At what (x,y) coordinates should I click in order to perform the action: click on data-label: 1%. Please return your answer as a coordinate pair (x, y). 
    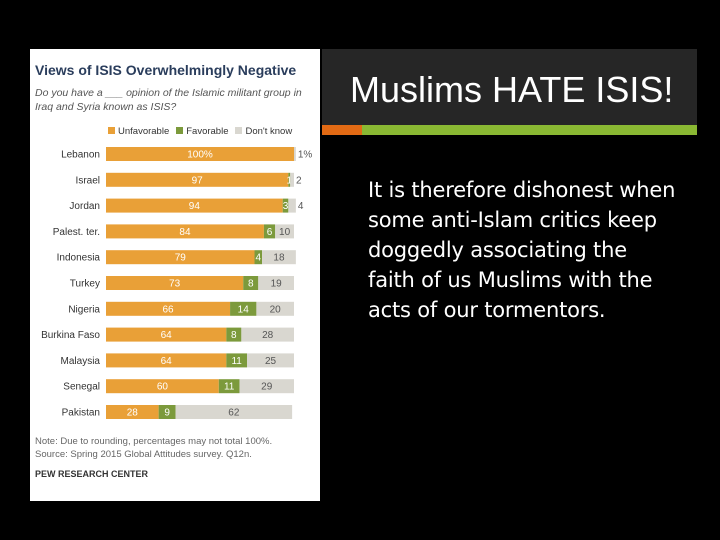
    Looking at the image, I should click on (305, 155).